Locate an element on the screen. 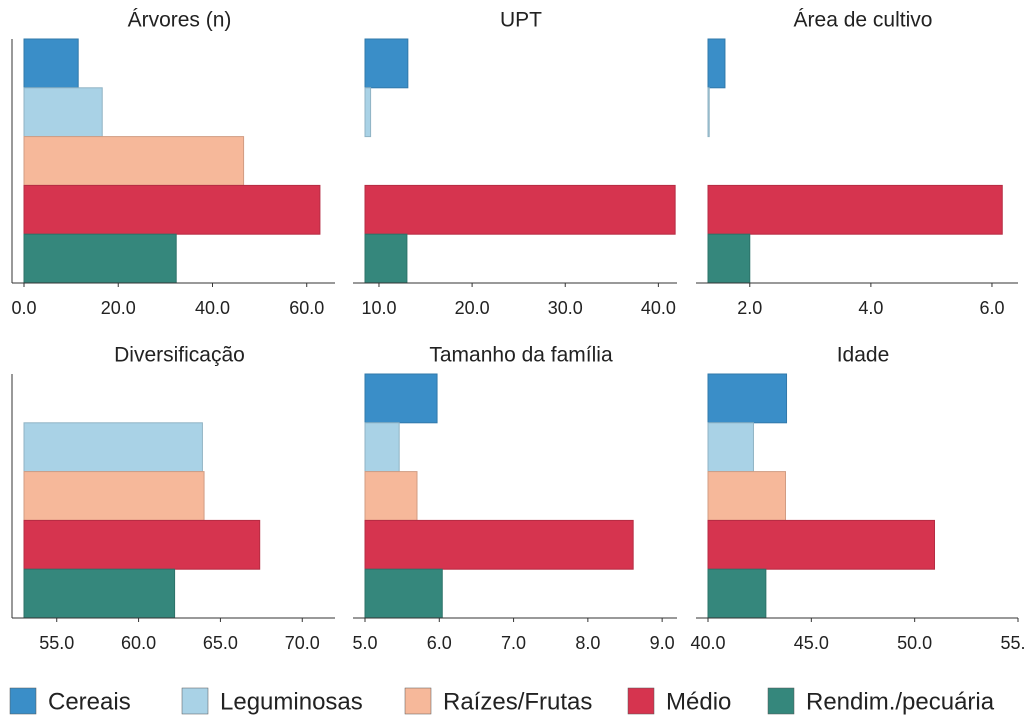 The image size is (1025, 717). x-tick-label: 65.0 is located at coordinates (220, 643).